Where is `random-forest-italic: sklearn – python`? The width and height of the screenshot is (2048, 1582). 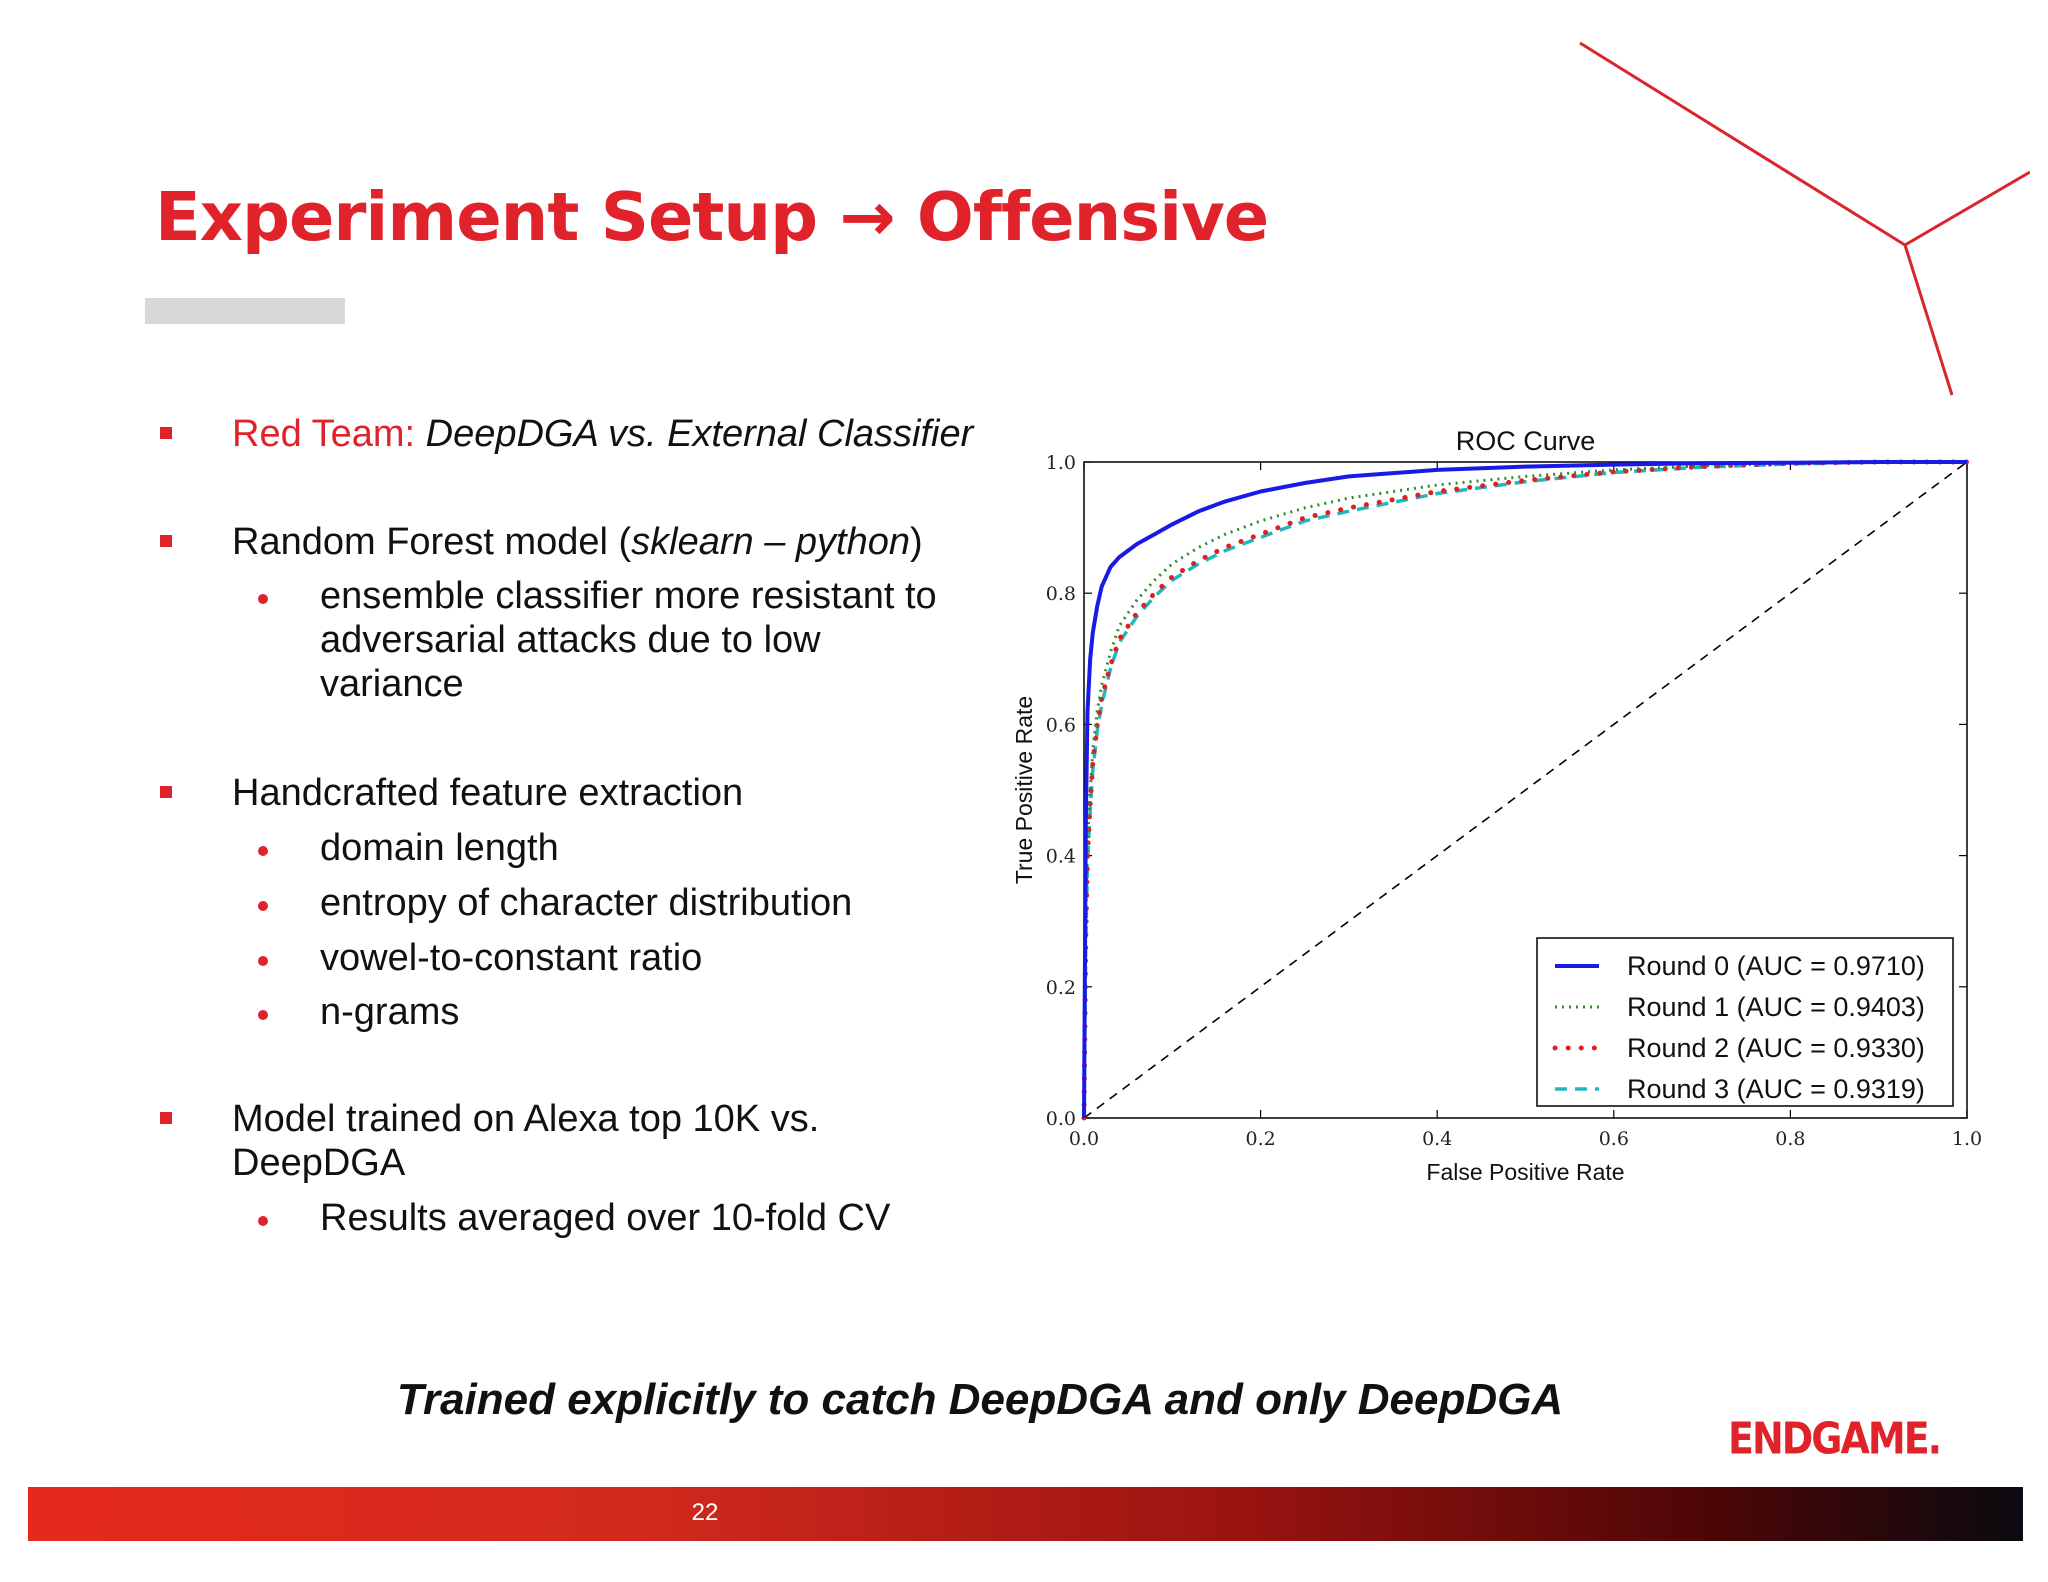 random-forest-italic: sklearn – python is located at coordinates (770, 542).